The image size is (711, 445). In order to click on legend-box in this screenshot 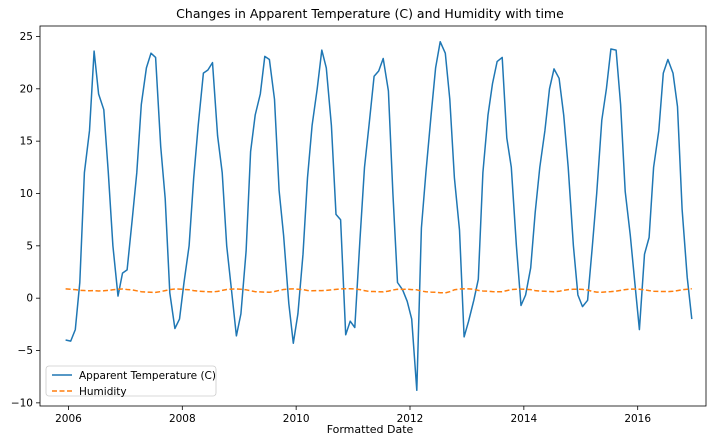, I will do `click(131, 381)`.